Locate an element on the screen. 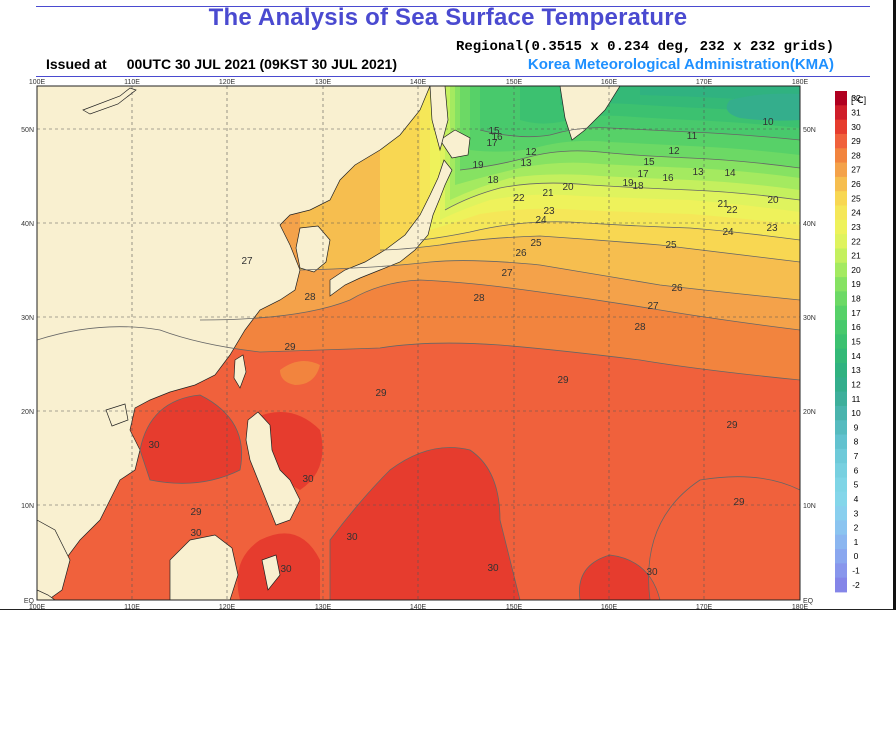  latitude-labels-left: EQ 10N 20N 30N 40N 50N is located at coordinates (27, 366).